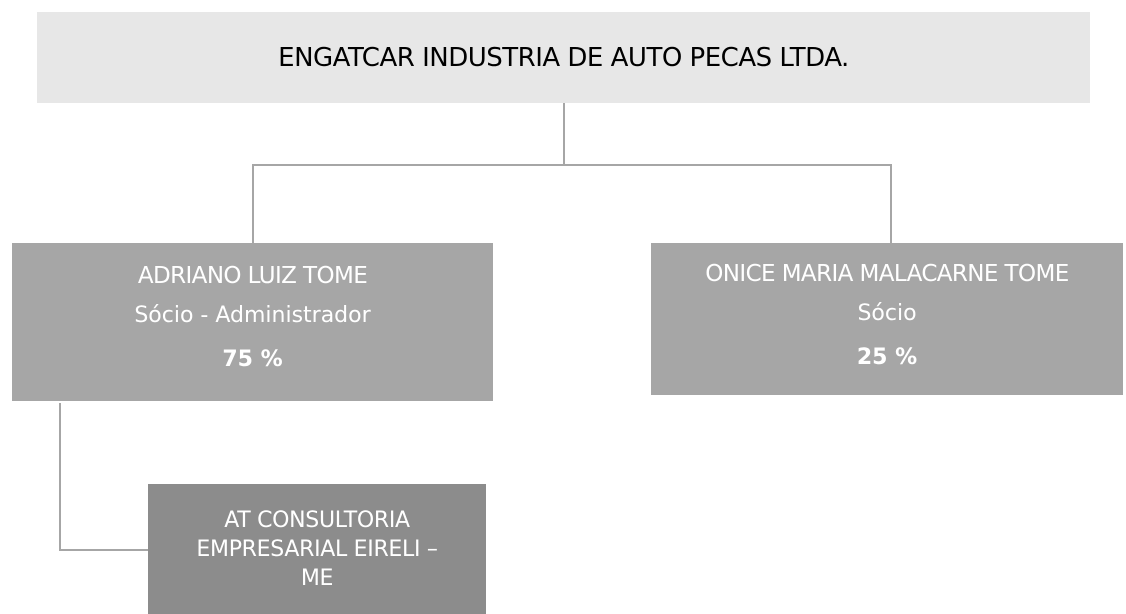 The width and height of the screenshot is (1126, 614). Describe the element at coordinates (887, 313) in the screenshot. I see `node-role: Sócio` at that location.